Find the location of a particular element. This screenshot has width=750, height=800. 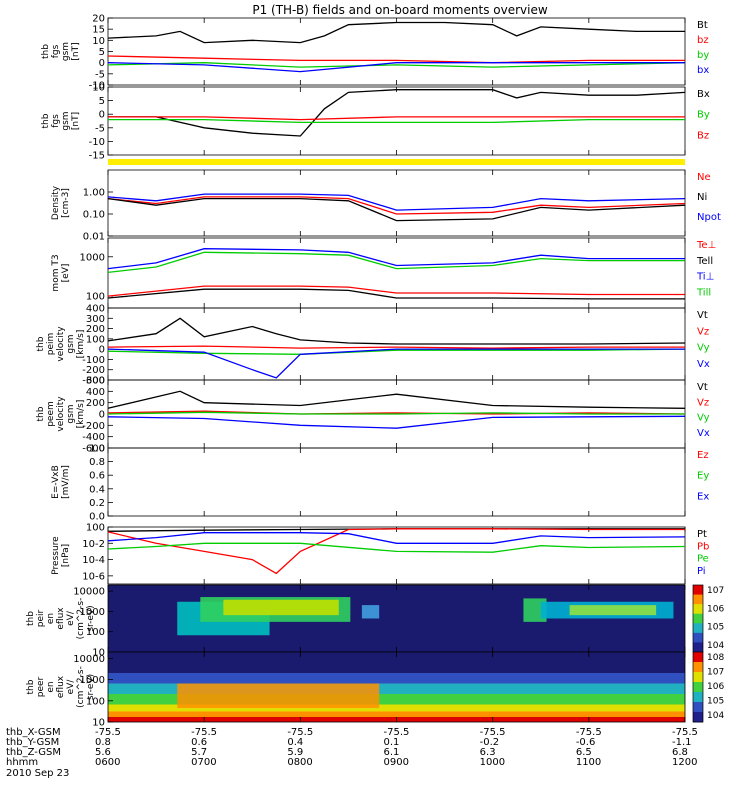

panel-density: 1.00 0.10 0.01 Density [cm-3] Ne Ni Npot is located at coordinates (386, 206).